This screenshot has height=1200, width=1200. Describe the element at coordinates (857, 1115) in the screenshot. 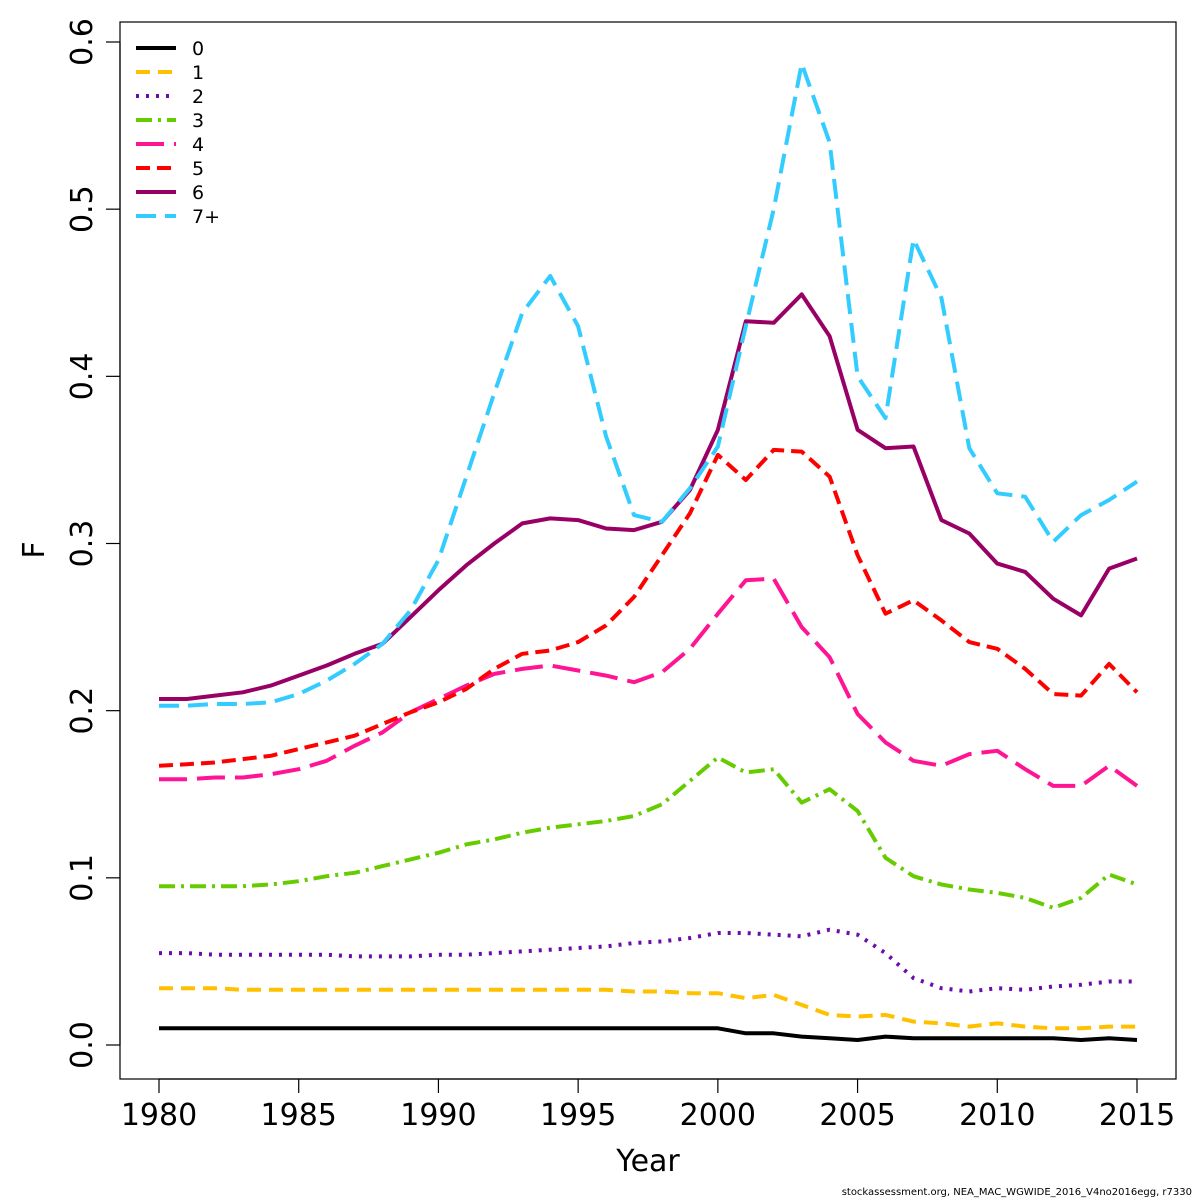

I see `x-tick-label: 2005` at that location.